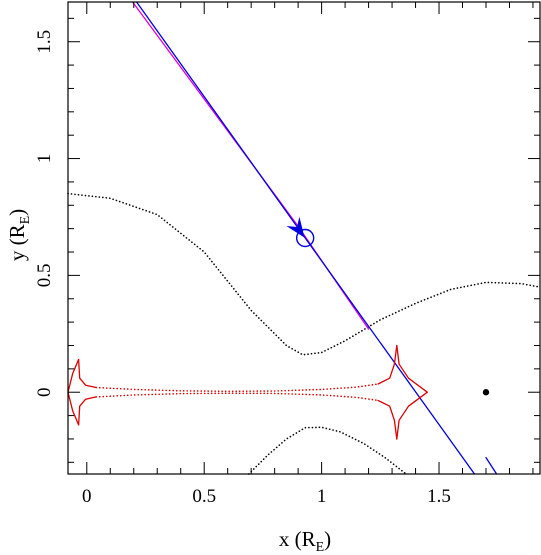 The image size is (541, 555). What do you see at coordinates (204, 496) in the screenshot?
I see `x-tick-label: 0.5` at bounding box center [204, 496].